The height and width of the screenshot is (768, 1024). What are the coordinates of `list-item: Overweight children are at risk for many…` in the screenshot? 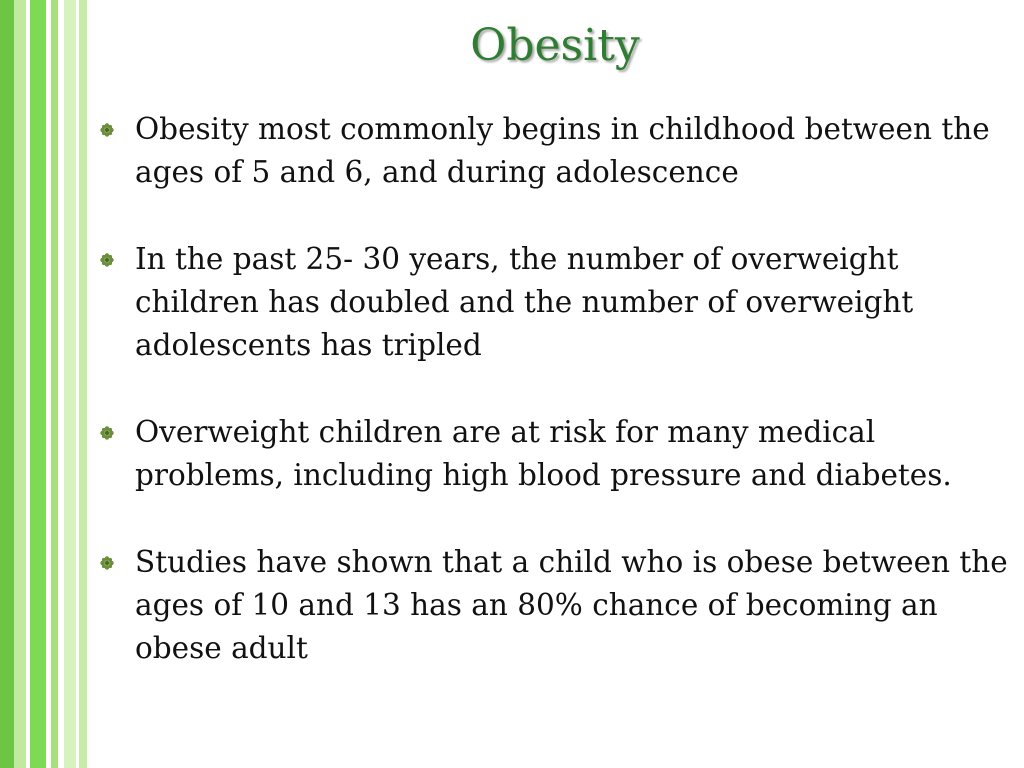 It's located at (557, 454).